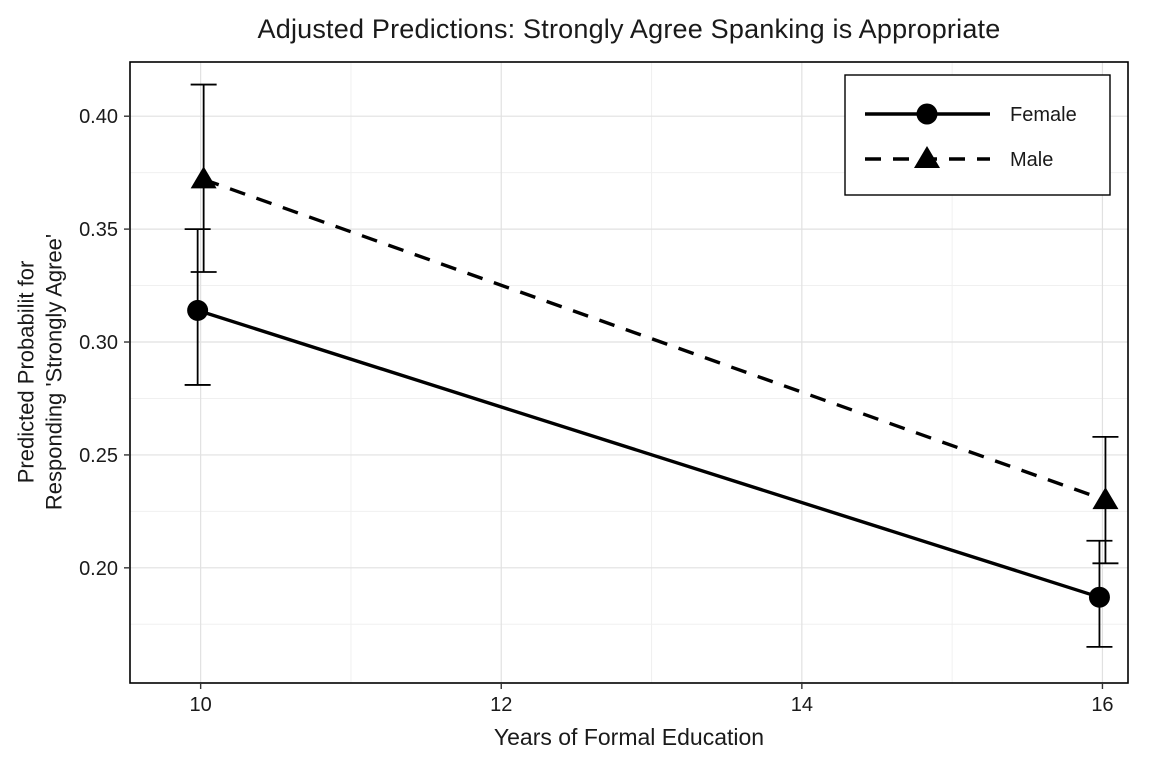  I want to click on y-tick-label: 0.40, so click(98, 117).